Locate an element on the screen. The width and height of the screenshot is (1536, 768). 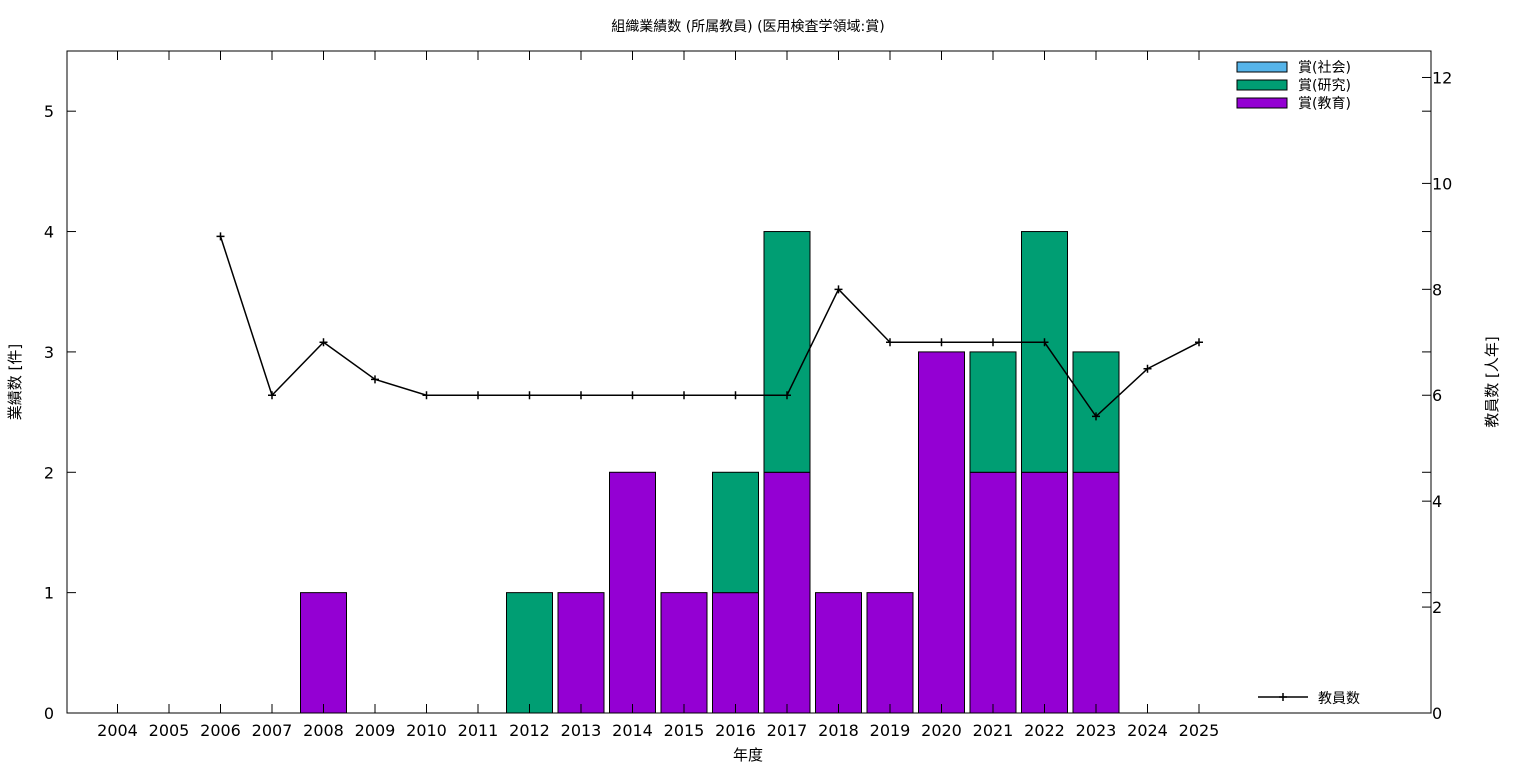
y2tick-label-10: 10 is located at coordinates (1442, 183).